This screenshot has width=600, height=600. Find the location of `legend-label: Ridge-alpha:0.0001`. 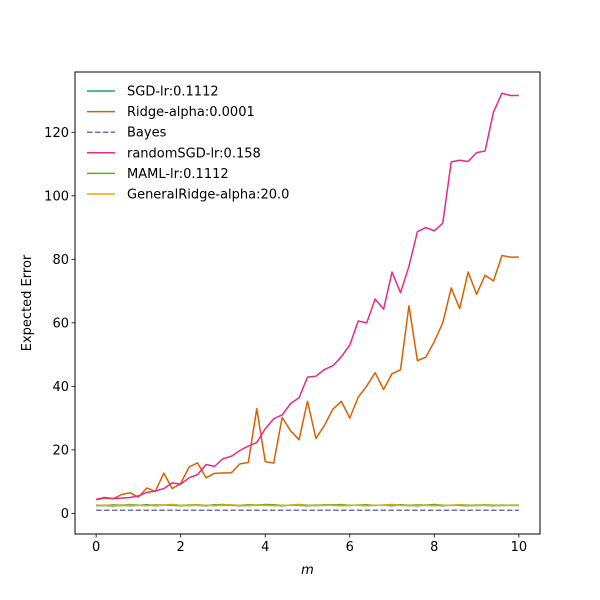

legend-label: Ridge-alpha:0.0001 is located at coordinates (191, 112).